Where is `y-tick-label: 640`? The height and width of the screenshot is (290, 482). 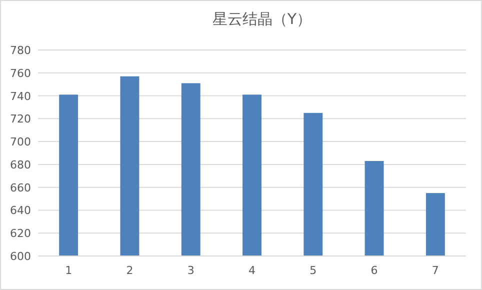
y-tick-label: 640 is located at coordinates (20, 211).